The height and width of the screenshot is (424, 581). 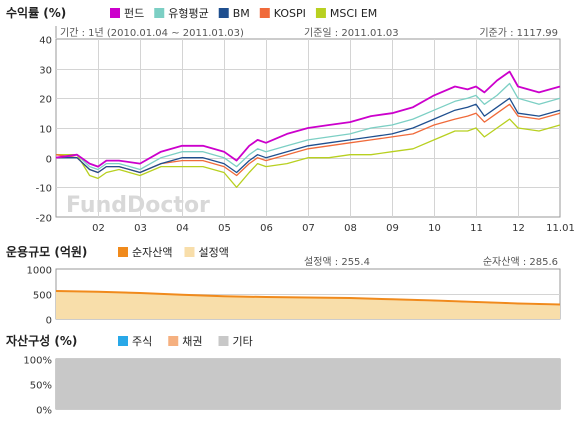 I want to click on returns-xtick-label: 10, so click(x=434, y=228).